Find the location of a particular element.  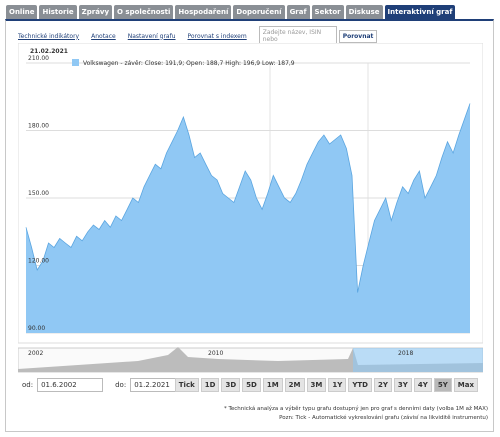

tab: Hospodaření is located at coordinates (203, 12).